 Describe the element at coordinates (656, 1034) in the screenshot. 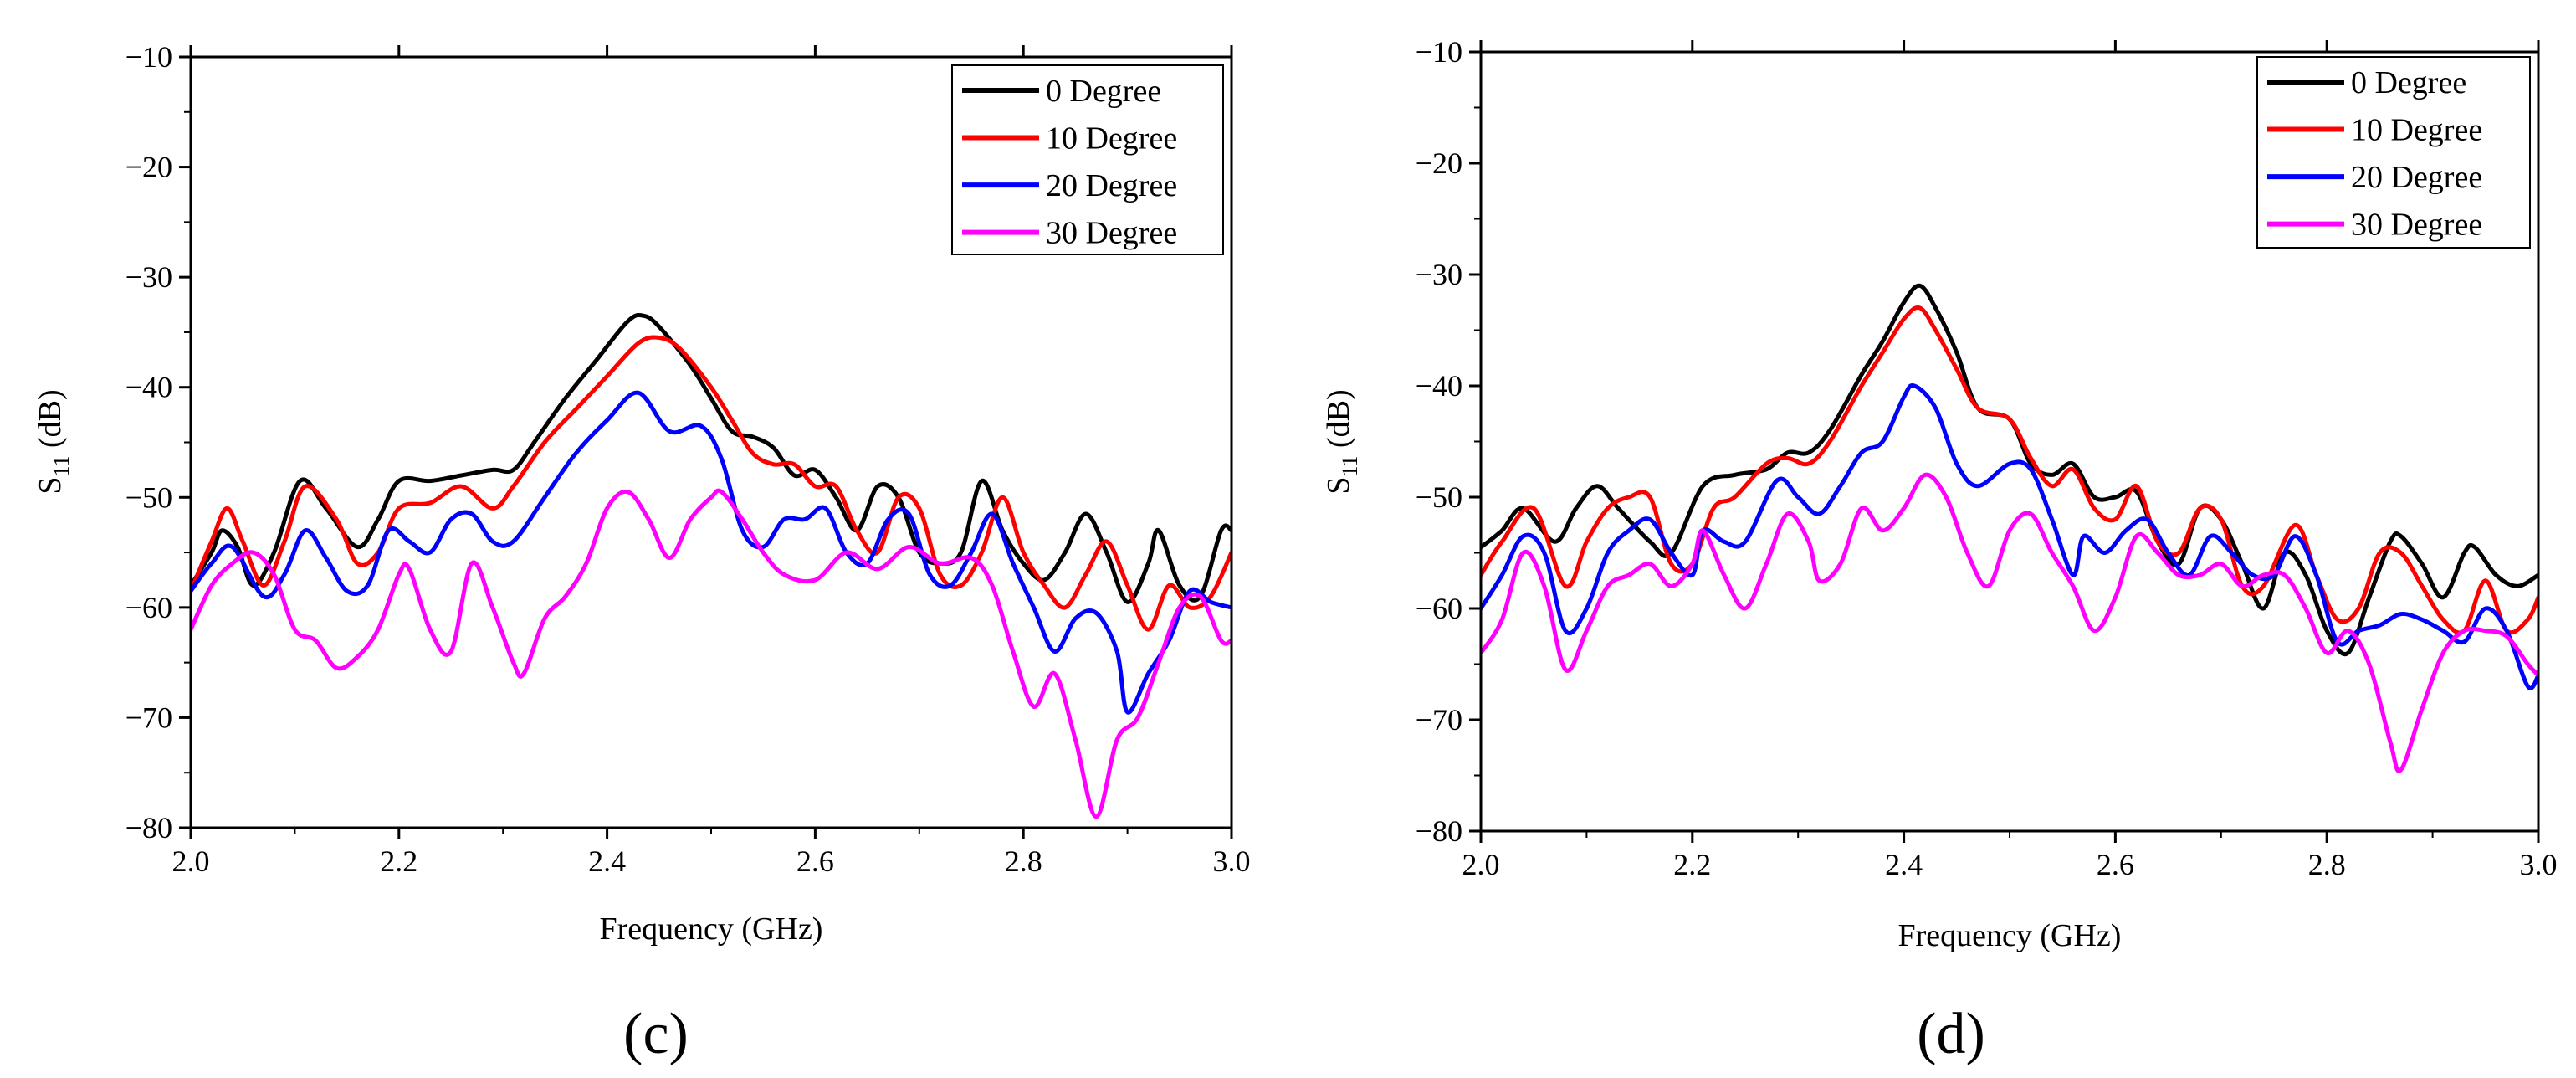

I see `panel-label: (c)` at that location.